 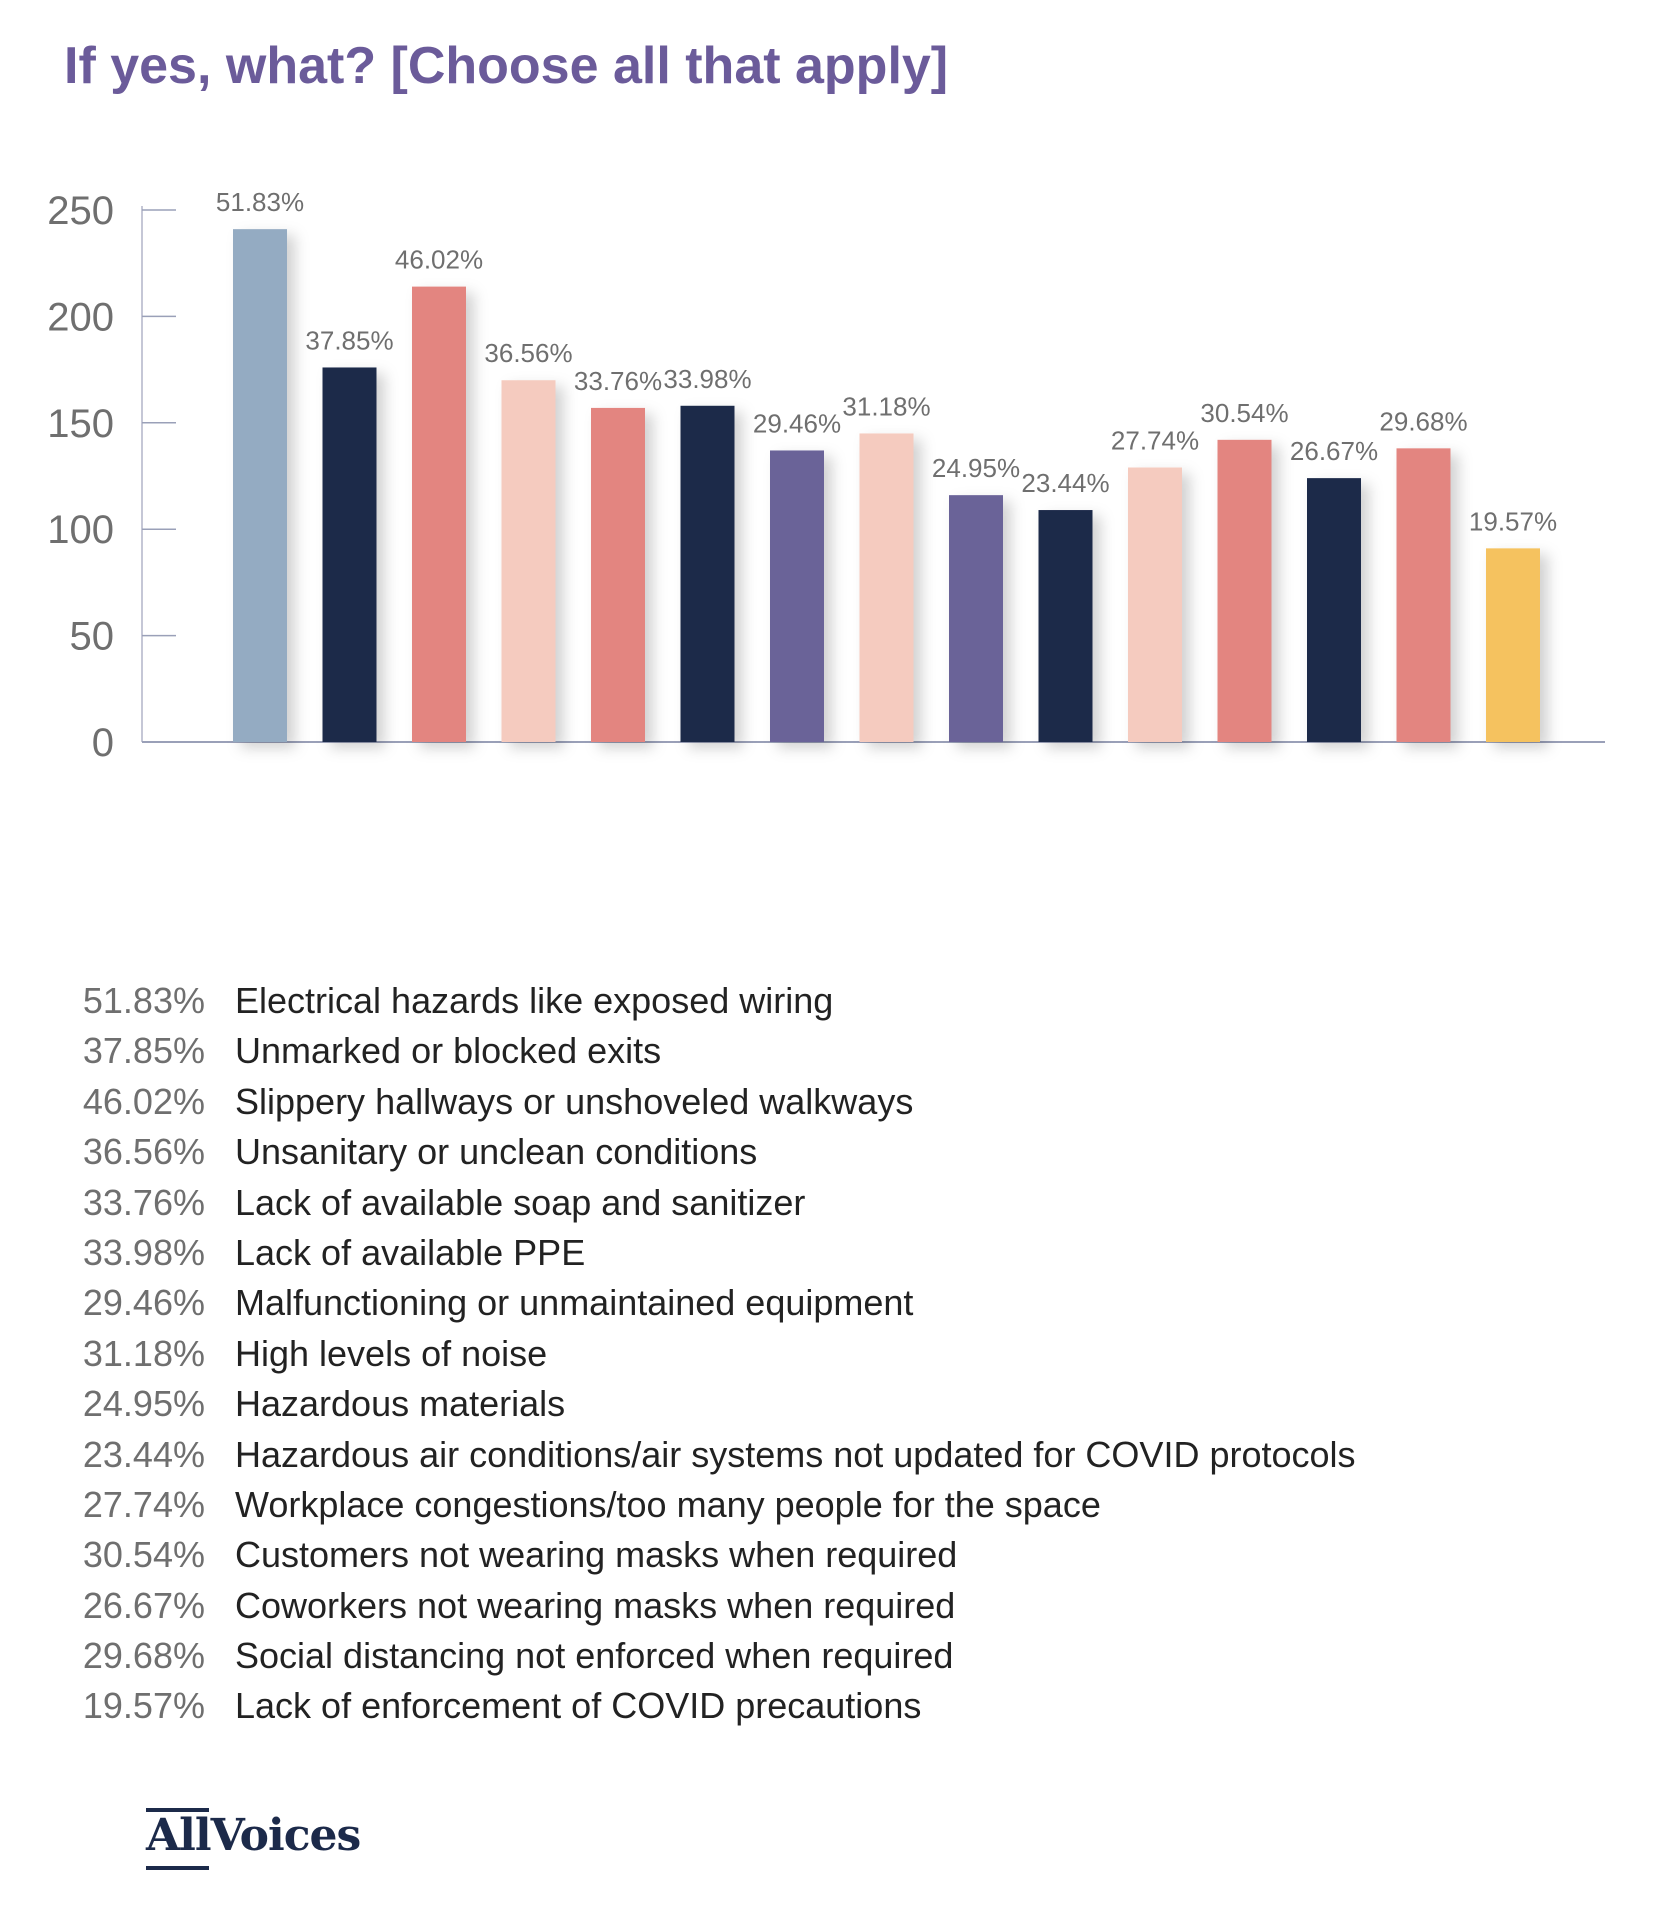 What do you see at coordinates (80, 424) in the screenshot?
I see `y-tick-label: 150` at bounding box center [80, 424].